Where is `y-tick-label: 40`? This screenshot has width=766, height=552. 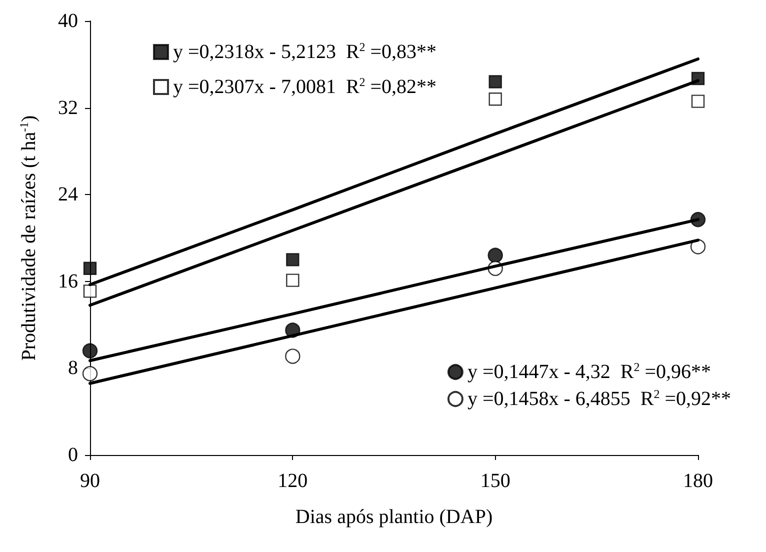
y-tick-label: 40 is located at coordinates (68, 21).